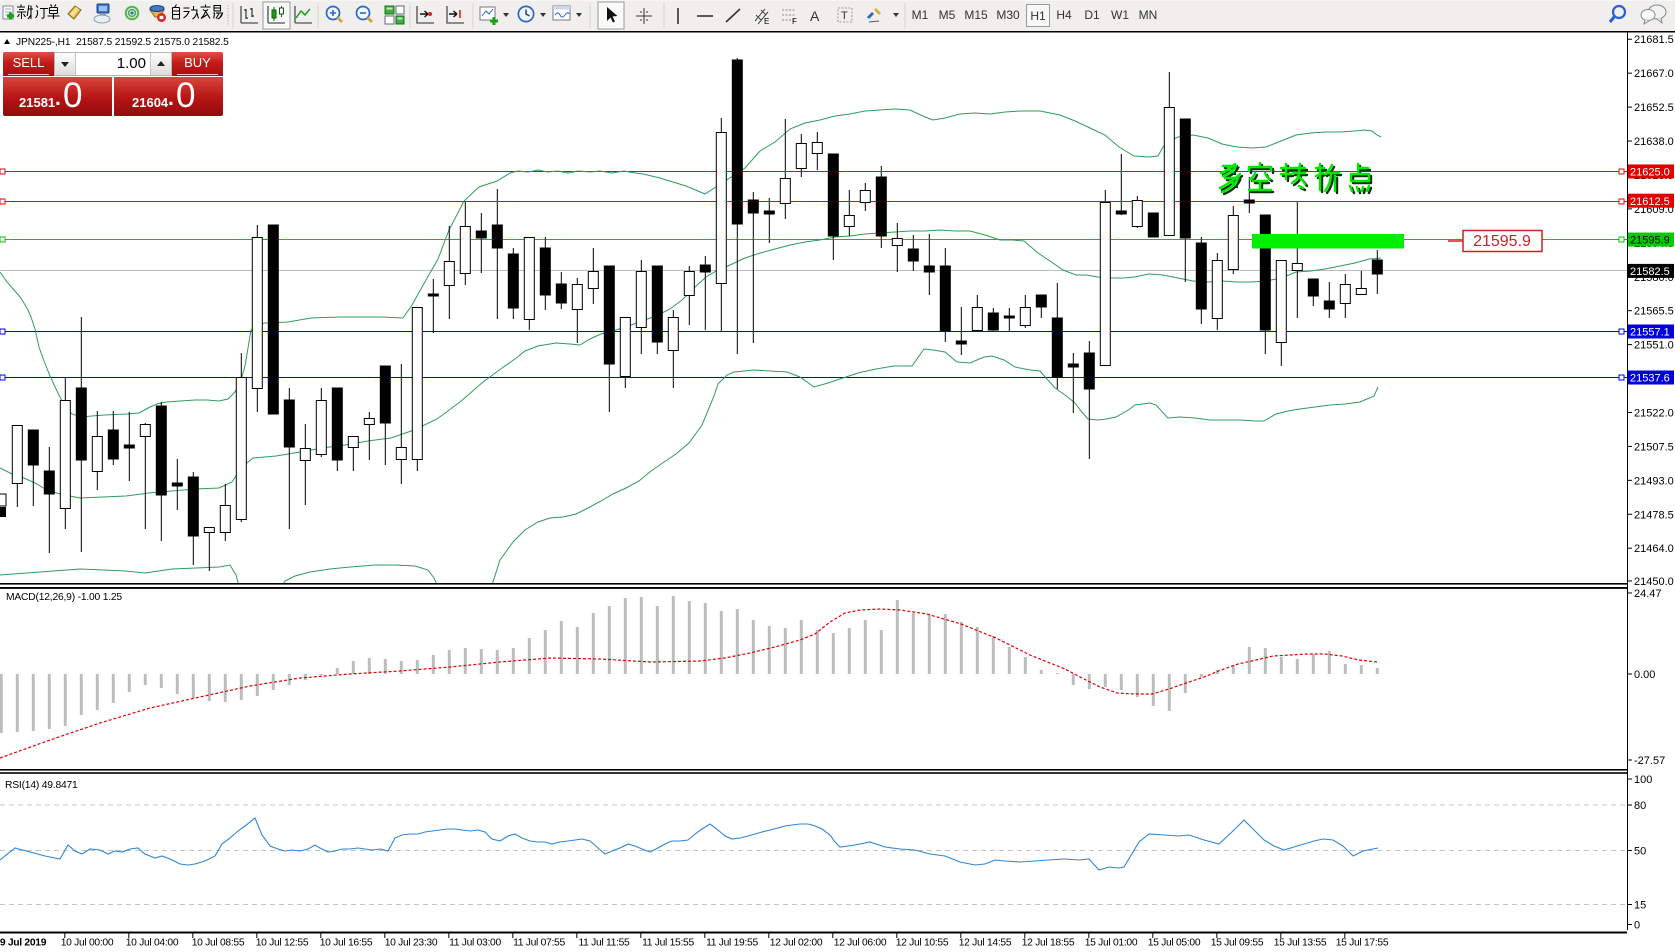 This screenshot has width=1675, height=952. What do you see at coordinates (152, 943) in the screenshot?
I see `svg-text: 10 Jul 04:00` at bounding box center [152, 943].